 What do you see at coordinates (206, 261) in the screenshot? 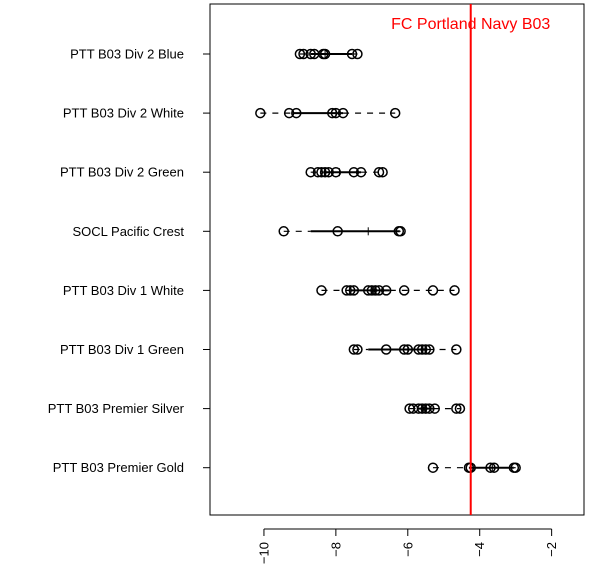
I see `y-axis-ticks` at bounding box center [206, 261].